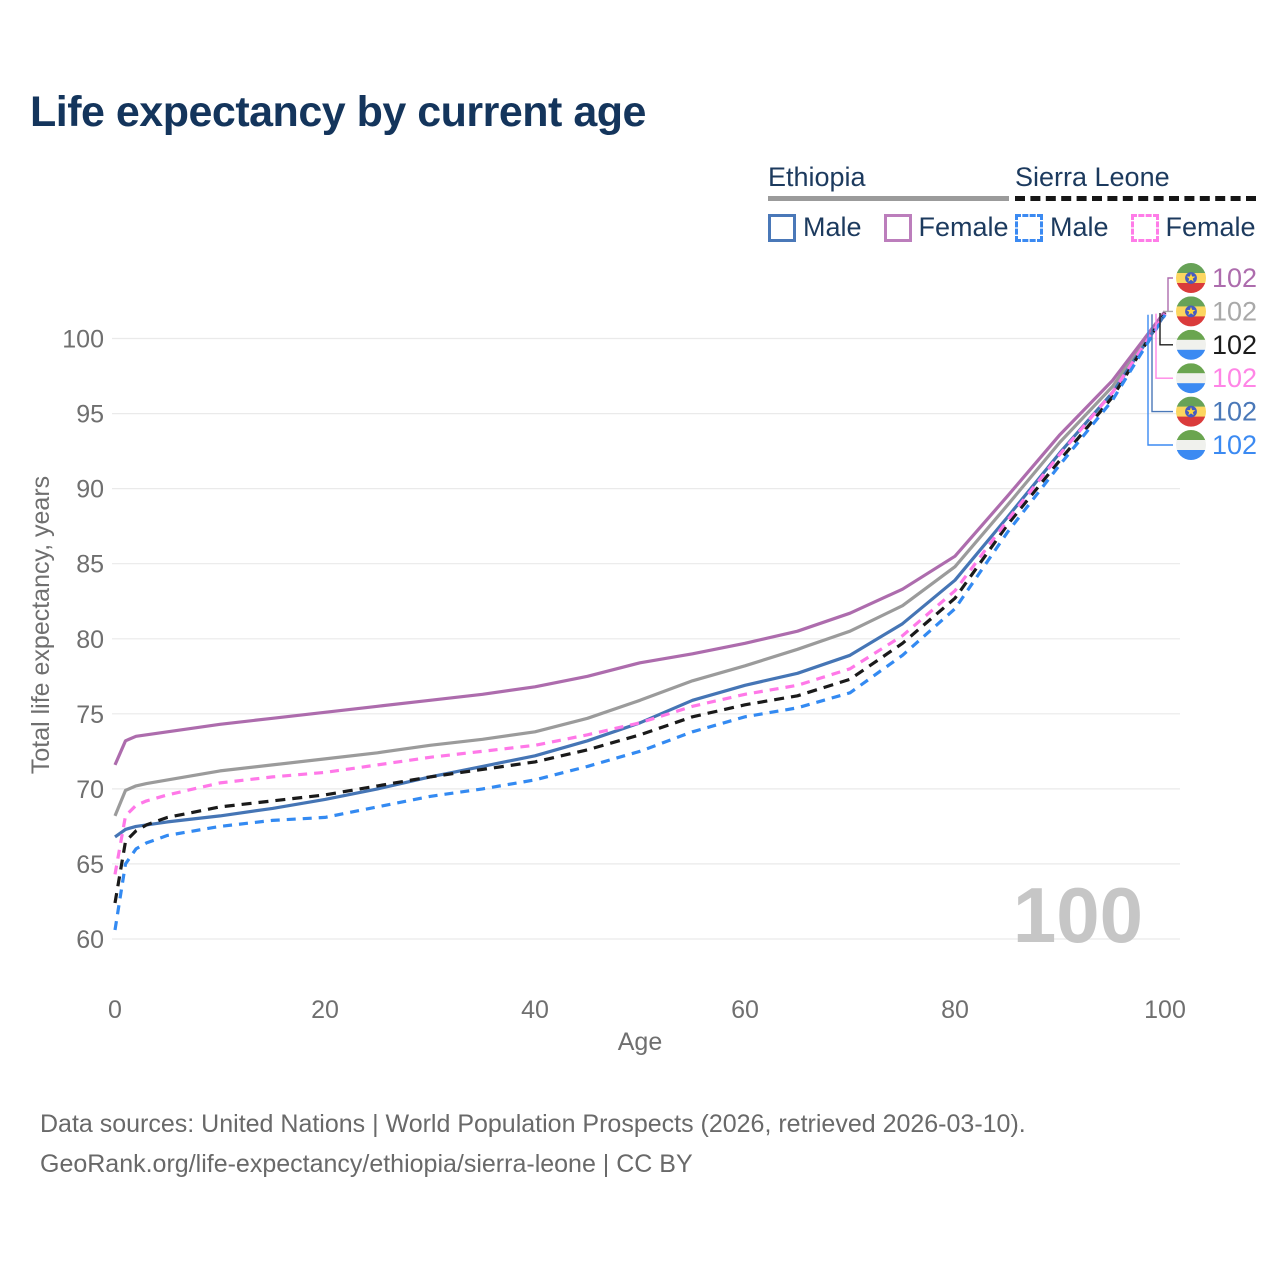  I want to click on y-tick-label-80: 80, so click(90, 640).